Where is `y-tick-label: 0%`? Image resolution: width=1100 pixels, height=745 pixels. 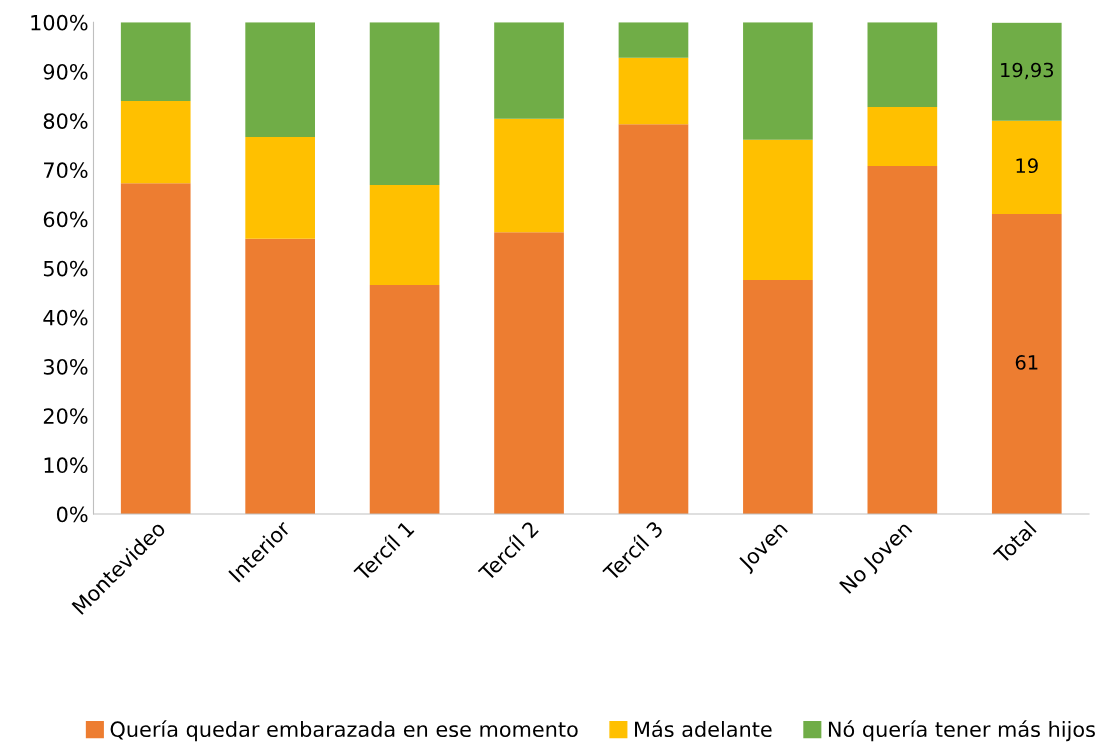
y-tick-label: 0% is located at coordinates (72, 514).